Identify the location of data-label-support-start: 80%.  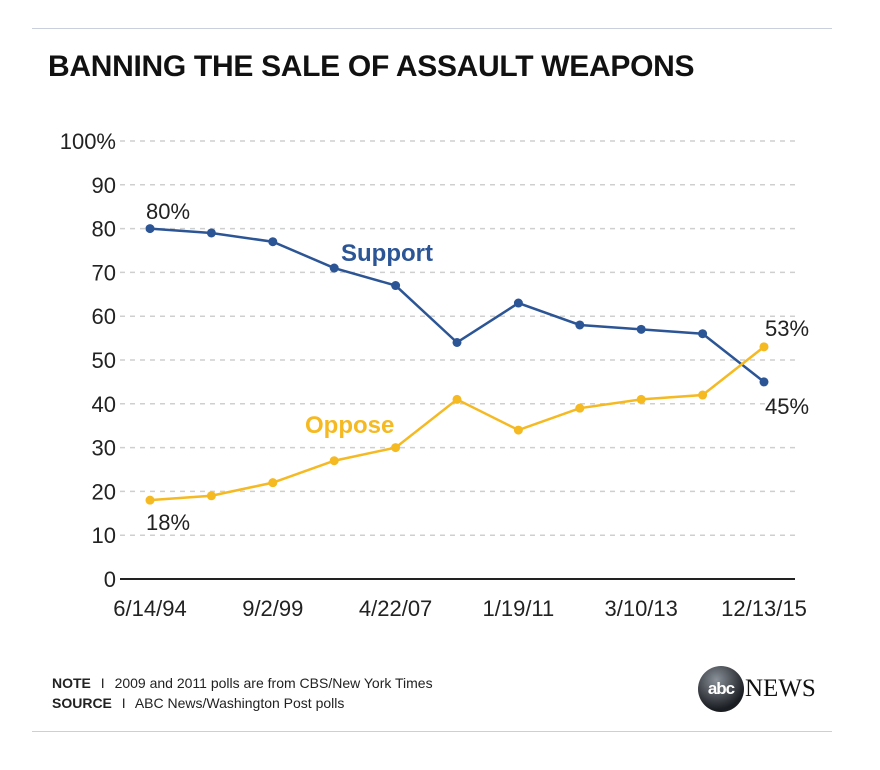
(168, 211).